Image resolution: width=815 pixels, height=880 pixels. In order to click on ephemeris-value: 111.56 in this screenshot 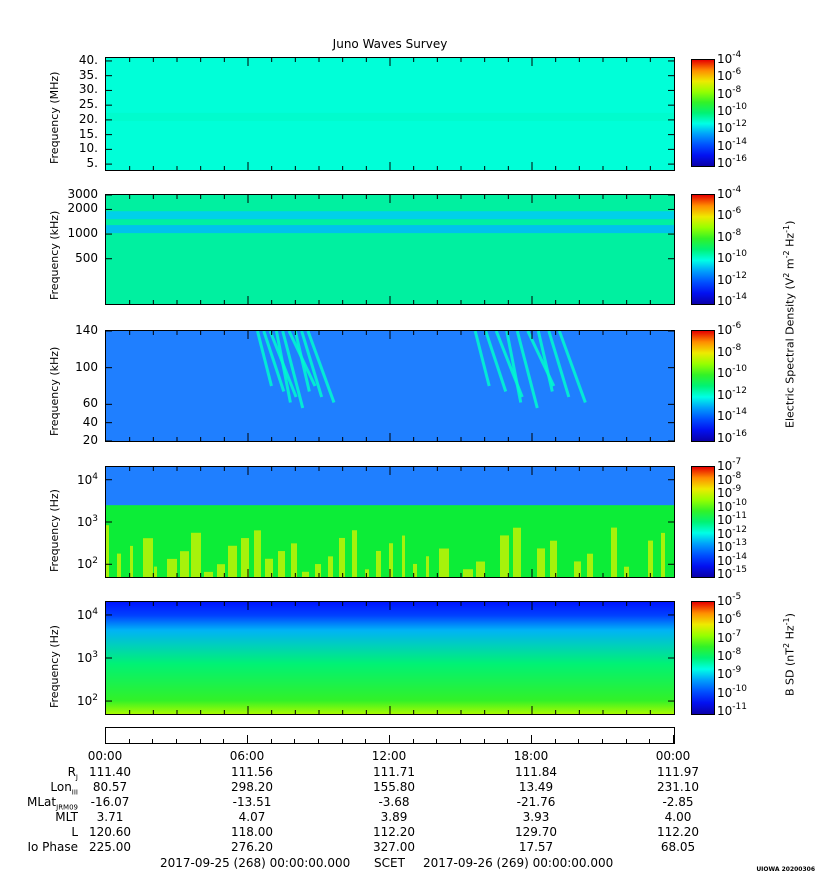, I will do `click(252, 772)`.